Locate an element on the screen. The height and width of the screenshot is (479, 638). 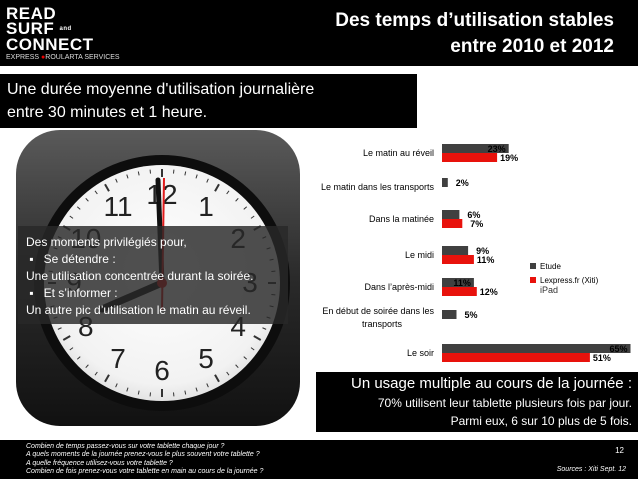
category-label: Dans la matinée is located at coordinates (401, 219).